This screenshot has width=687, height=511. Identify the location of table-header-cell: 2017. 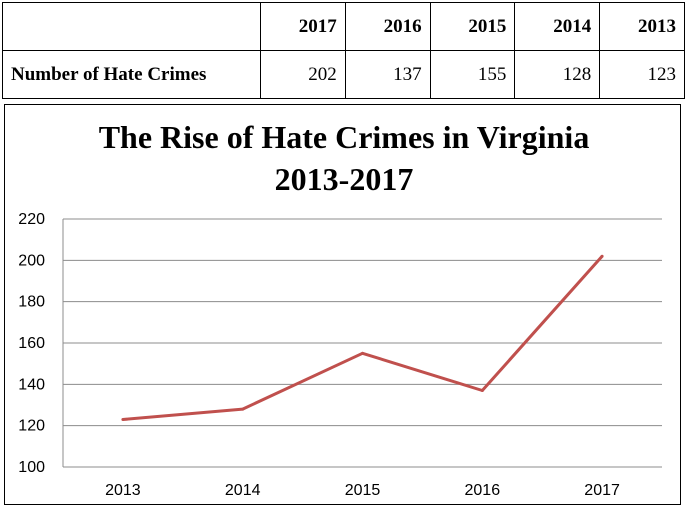
(303, 26).